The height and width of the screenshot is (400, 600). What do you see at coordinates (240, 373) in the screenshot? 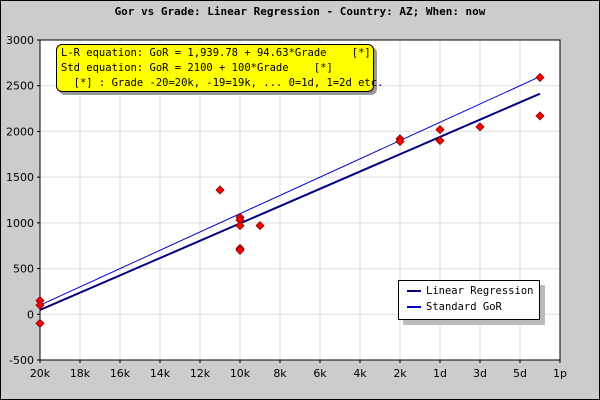
I see `x-tick-label: 10k` at bounding box center [240, 373].